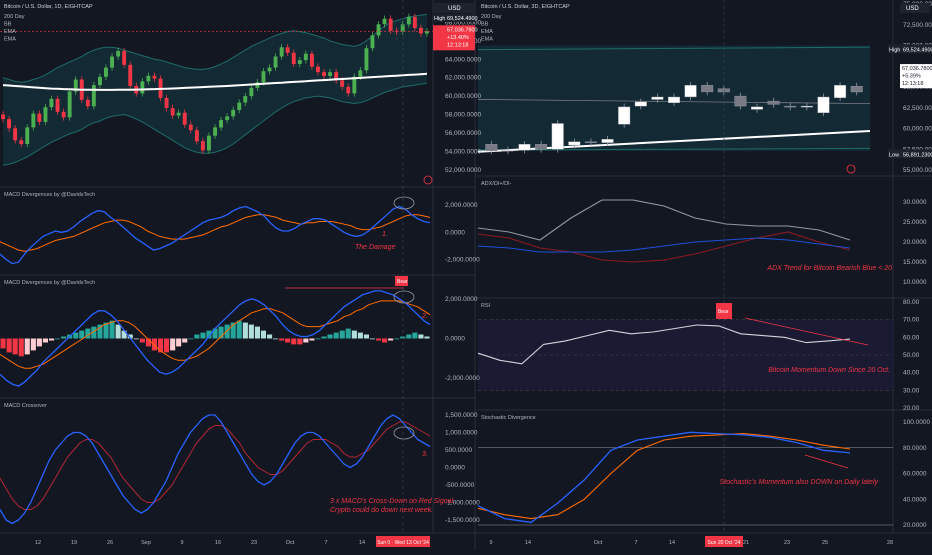 This screenshot has width=932, height=555. Describe the element at coordinates (724, 311) in the screenshot. I see `bear-badge` at that location.